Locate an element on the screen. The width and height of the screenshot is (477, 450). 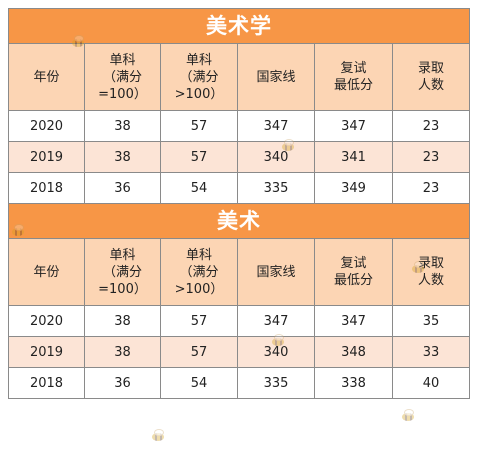
table-row: 2018 36 54 335 349 23 is located at coordinates (239, 188).